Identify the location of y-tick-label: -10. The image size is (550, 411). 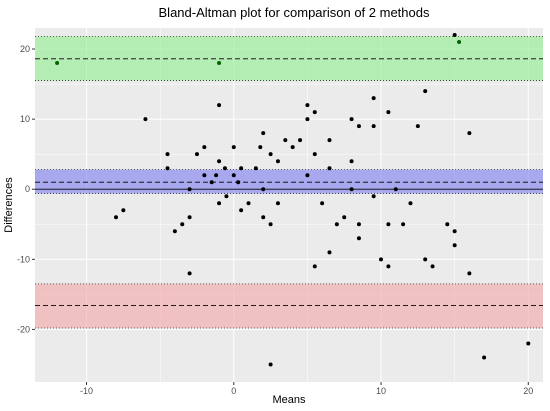
(23, 259).